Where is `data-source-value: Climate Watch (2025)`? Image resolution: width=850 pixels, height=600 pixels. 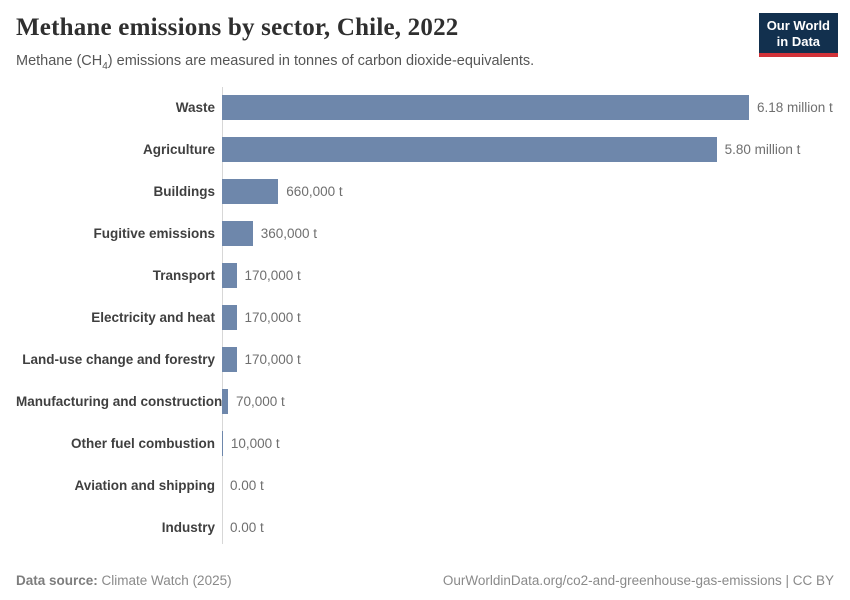 data-source-value: Climate Watch (2025) is located at coordinates (166, 580).